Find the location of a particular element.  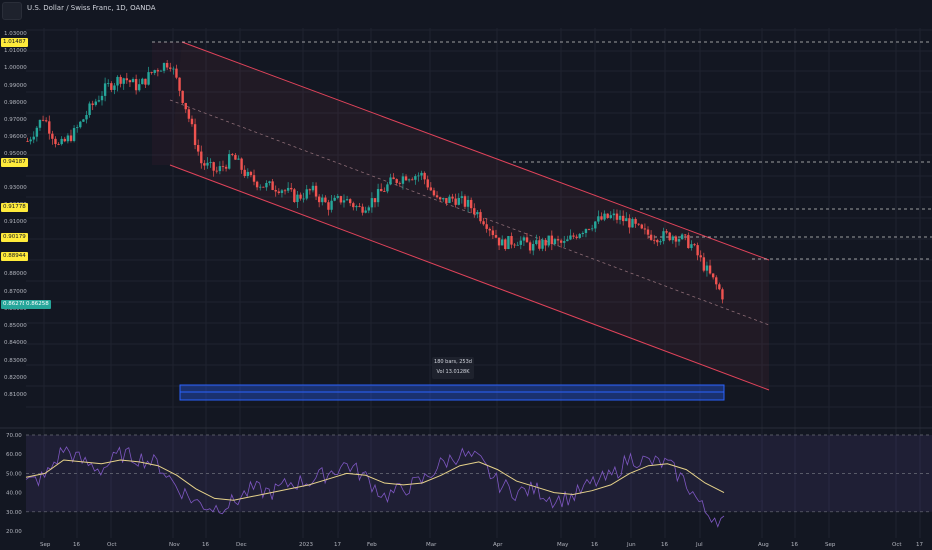

time-axis-label: Mar is located at coordinates (431, 545).